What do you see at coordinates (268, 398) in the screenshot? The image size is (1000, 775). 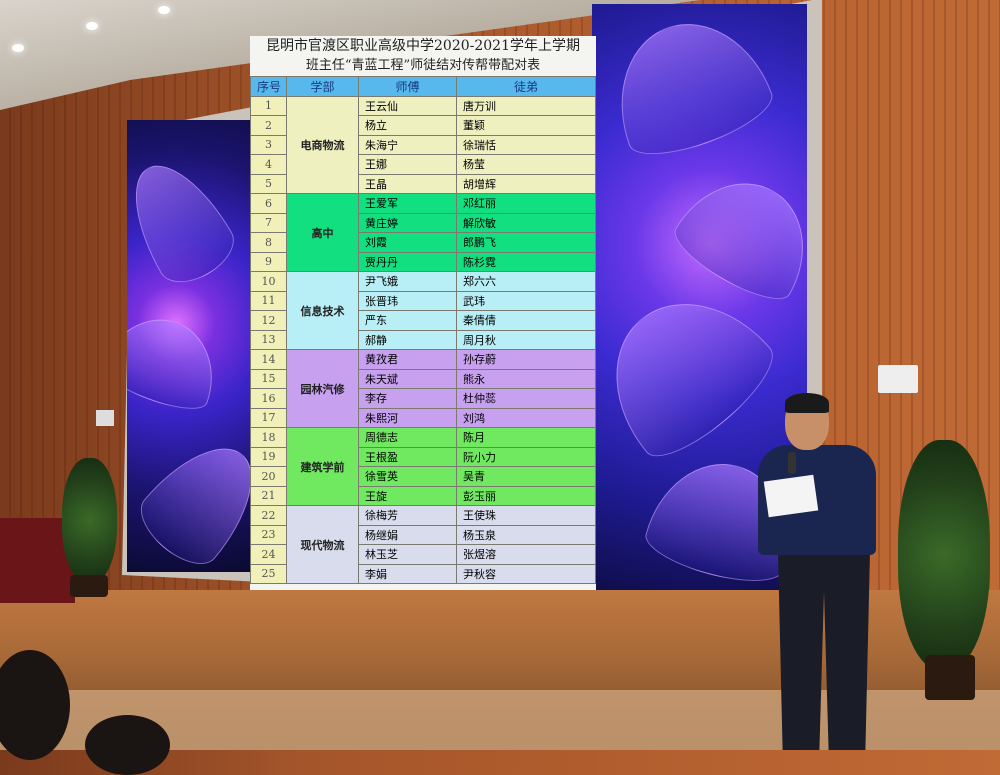 I see `row-number: 16` at bounding box center [268, 398].